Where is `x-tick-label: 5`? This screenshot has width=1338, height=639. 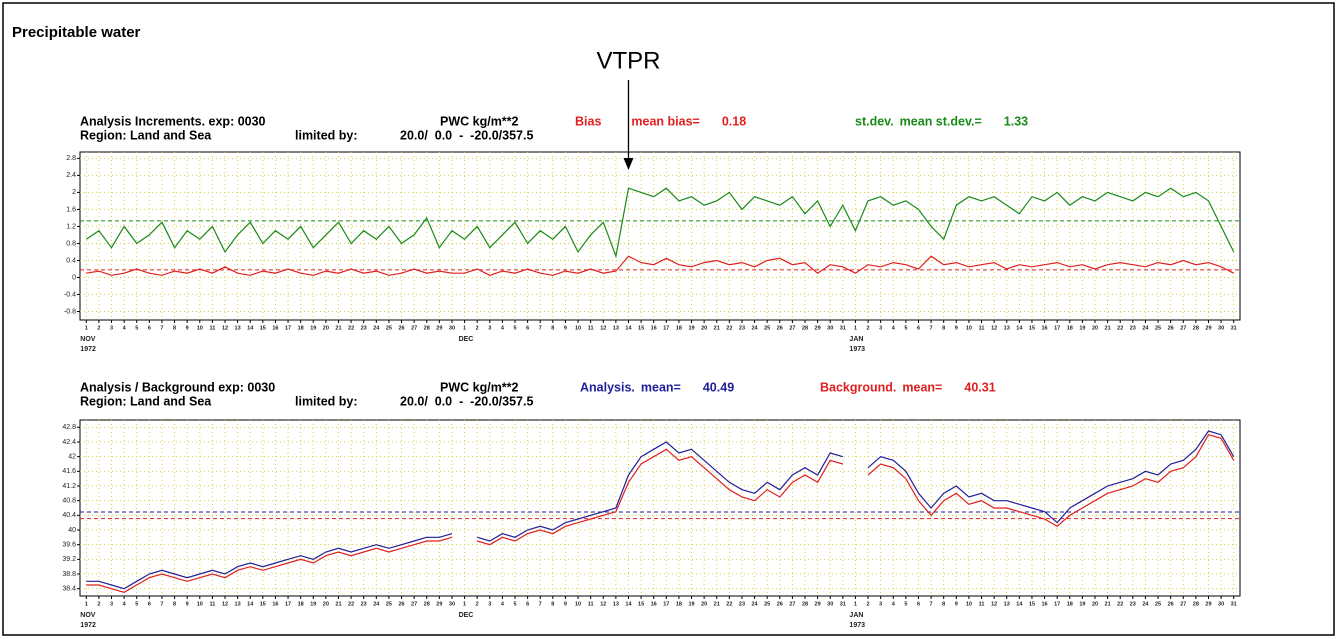
x-tick-label: 5 is located at coordinates (514, 328).